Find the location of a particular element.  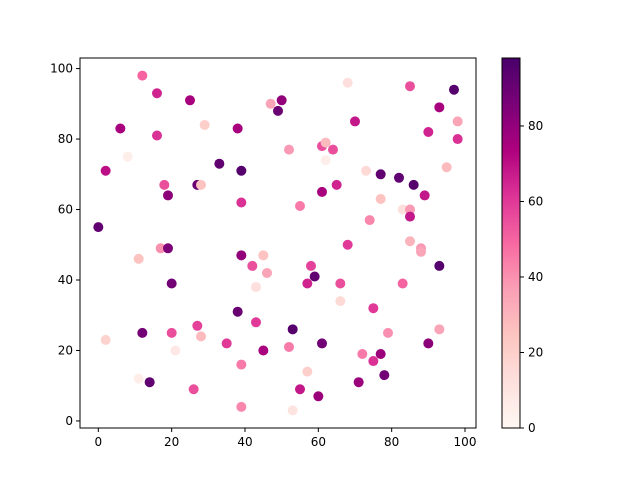

y-tick-label: 0 is located at coordinates (69, 421).